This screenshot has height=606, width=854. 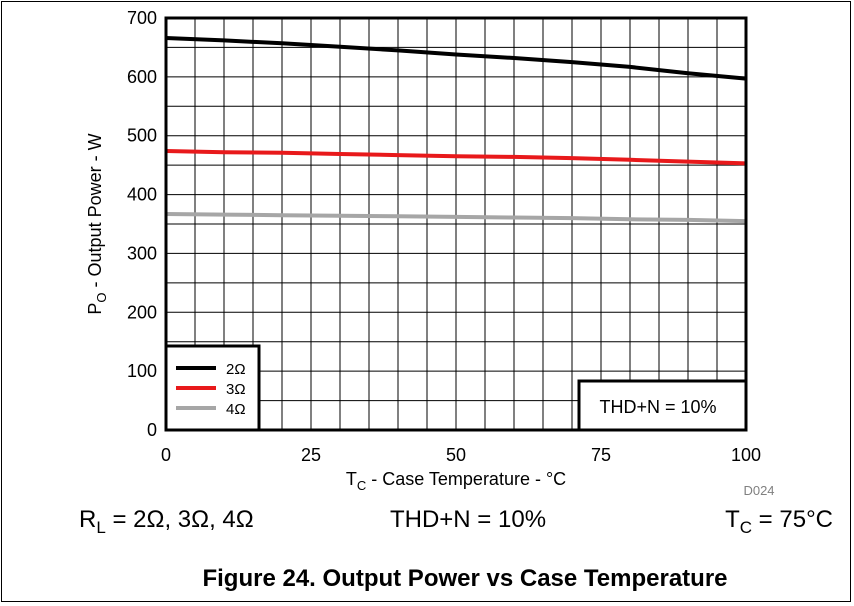 What do you see at coordinates (746, 455) in the screenshot?
I see `x-tick-label: 100` at bounding box center [746, 455].